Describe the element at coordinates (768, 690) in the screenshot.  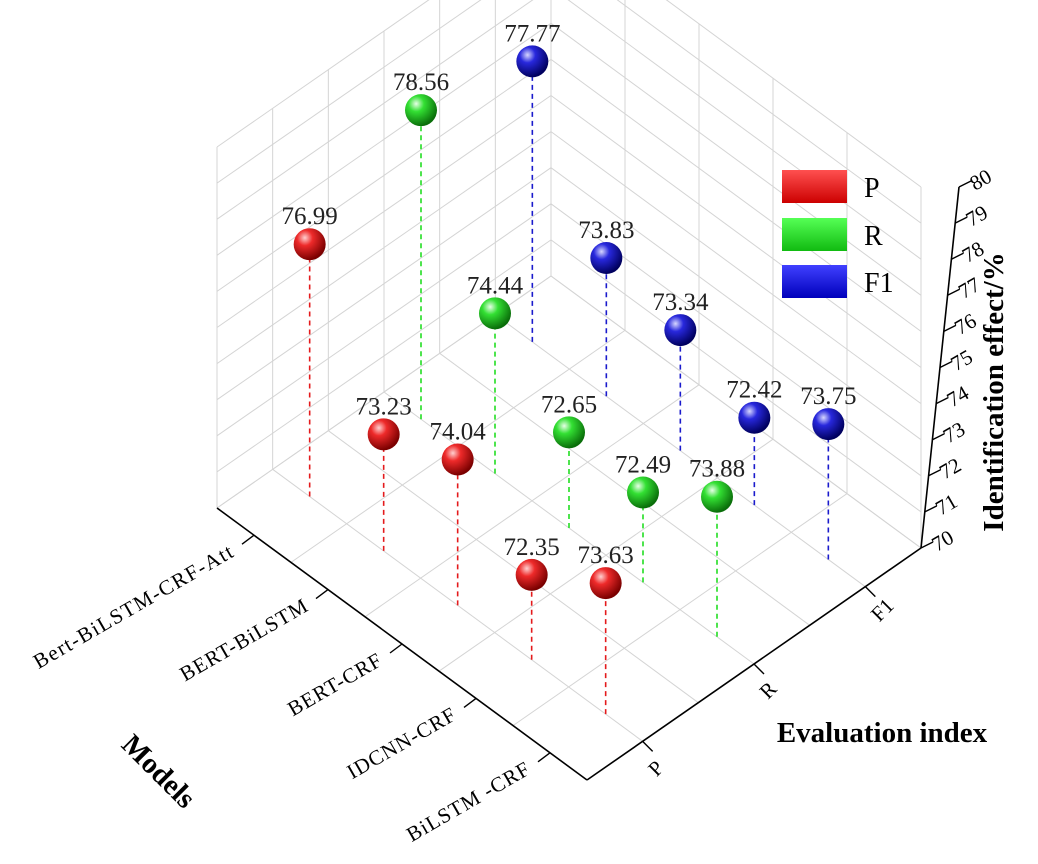
I see `index-tick-label: R` at that location.